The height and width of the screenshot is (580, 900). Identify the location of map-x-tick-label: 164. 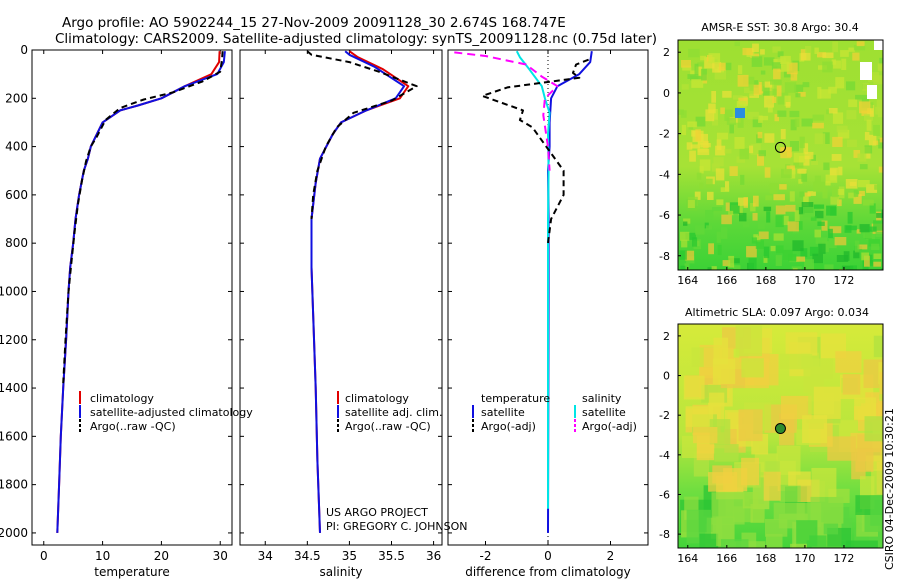
(687, 280).